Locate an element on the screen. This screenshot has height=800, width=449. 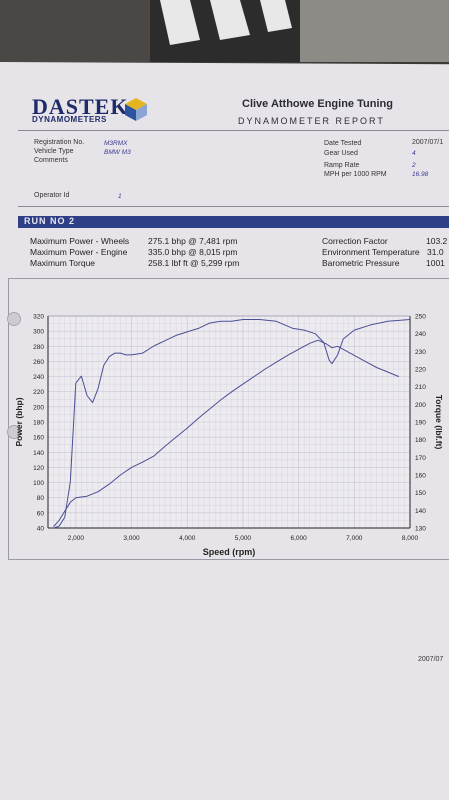
header-divider is located at coordinates (233, 130).